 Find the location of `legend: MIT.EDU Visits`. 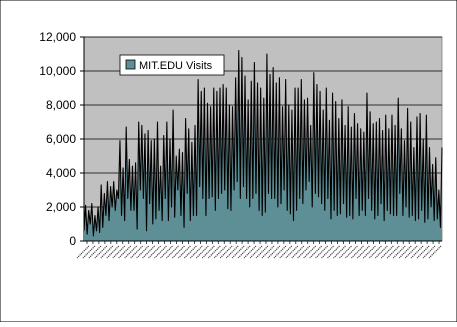

legend: MIT.EDU Visits is located at coordinates (172, 65).